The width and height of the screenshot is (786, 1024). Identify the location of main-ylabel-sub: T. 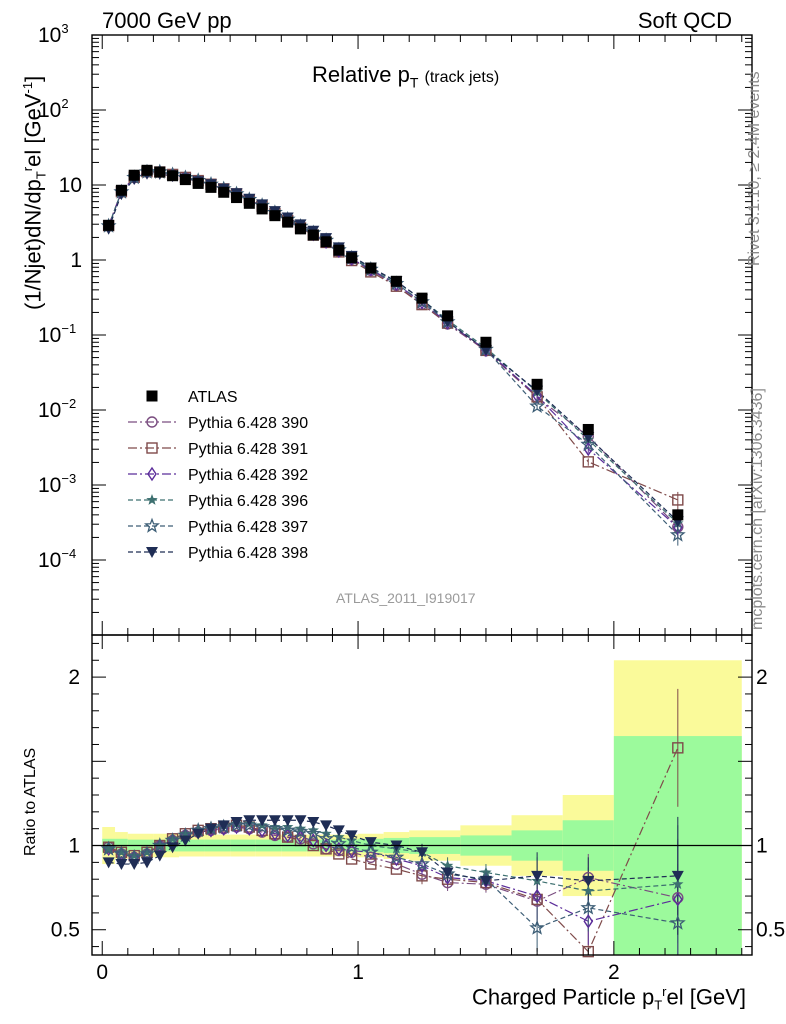
(41, 175).